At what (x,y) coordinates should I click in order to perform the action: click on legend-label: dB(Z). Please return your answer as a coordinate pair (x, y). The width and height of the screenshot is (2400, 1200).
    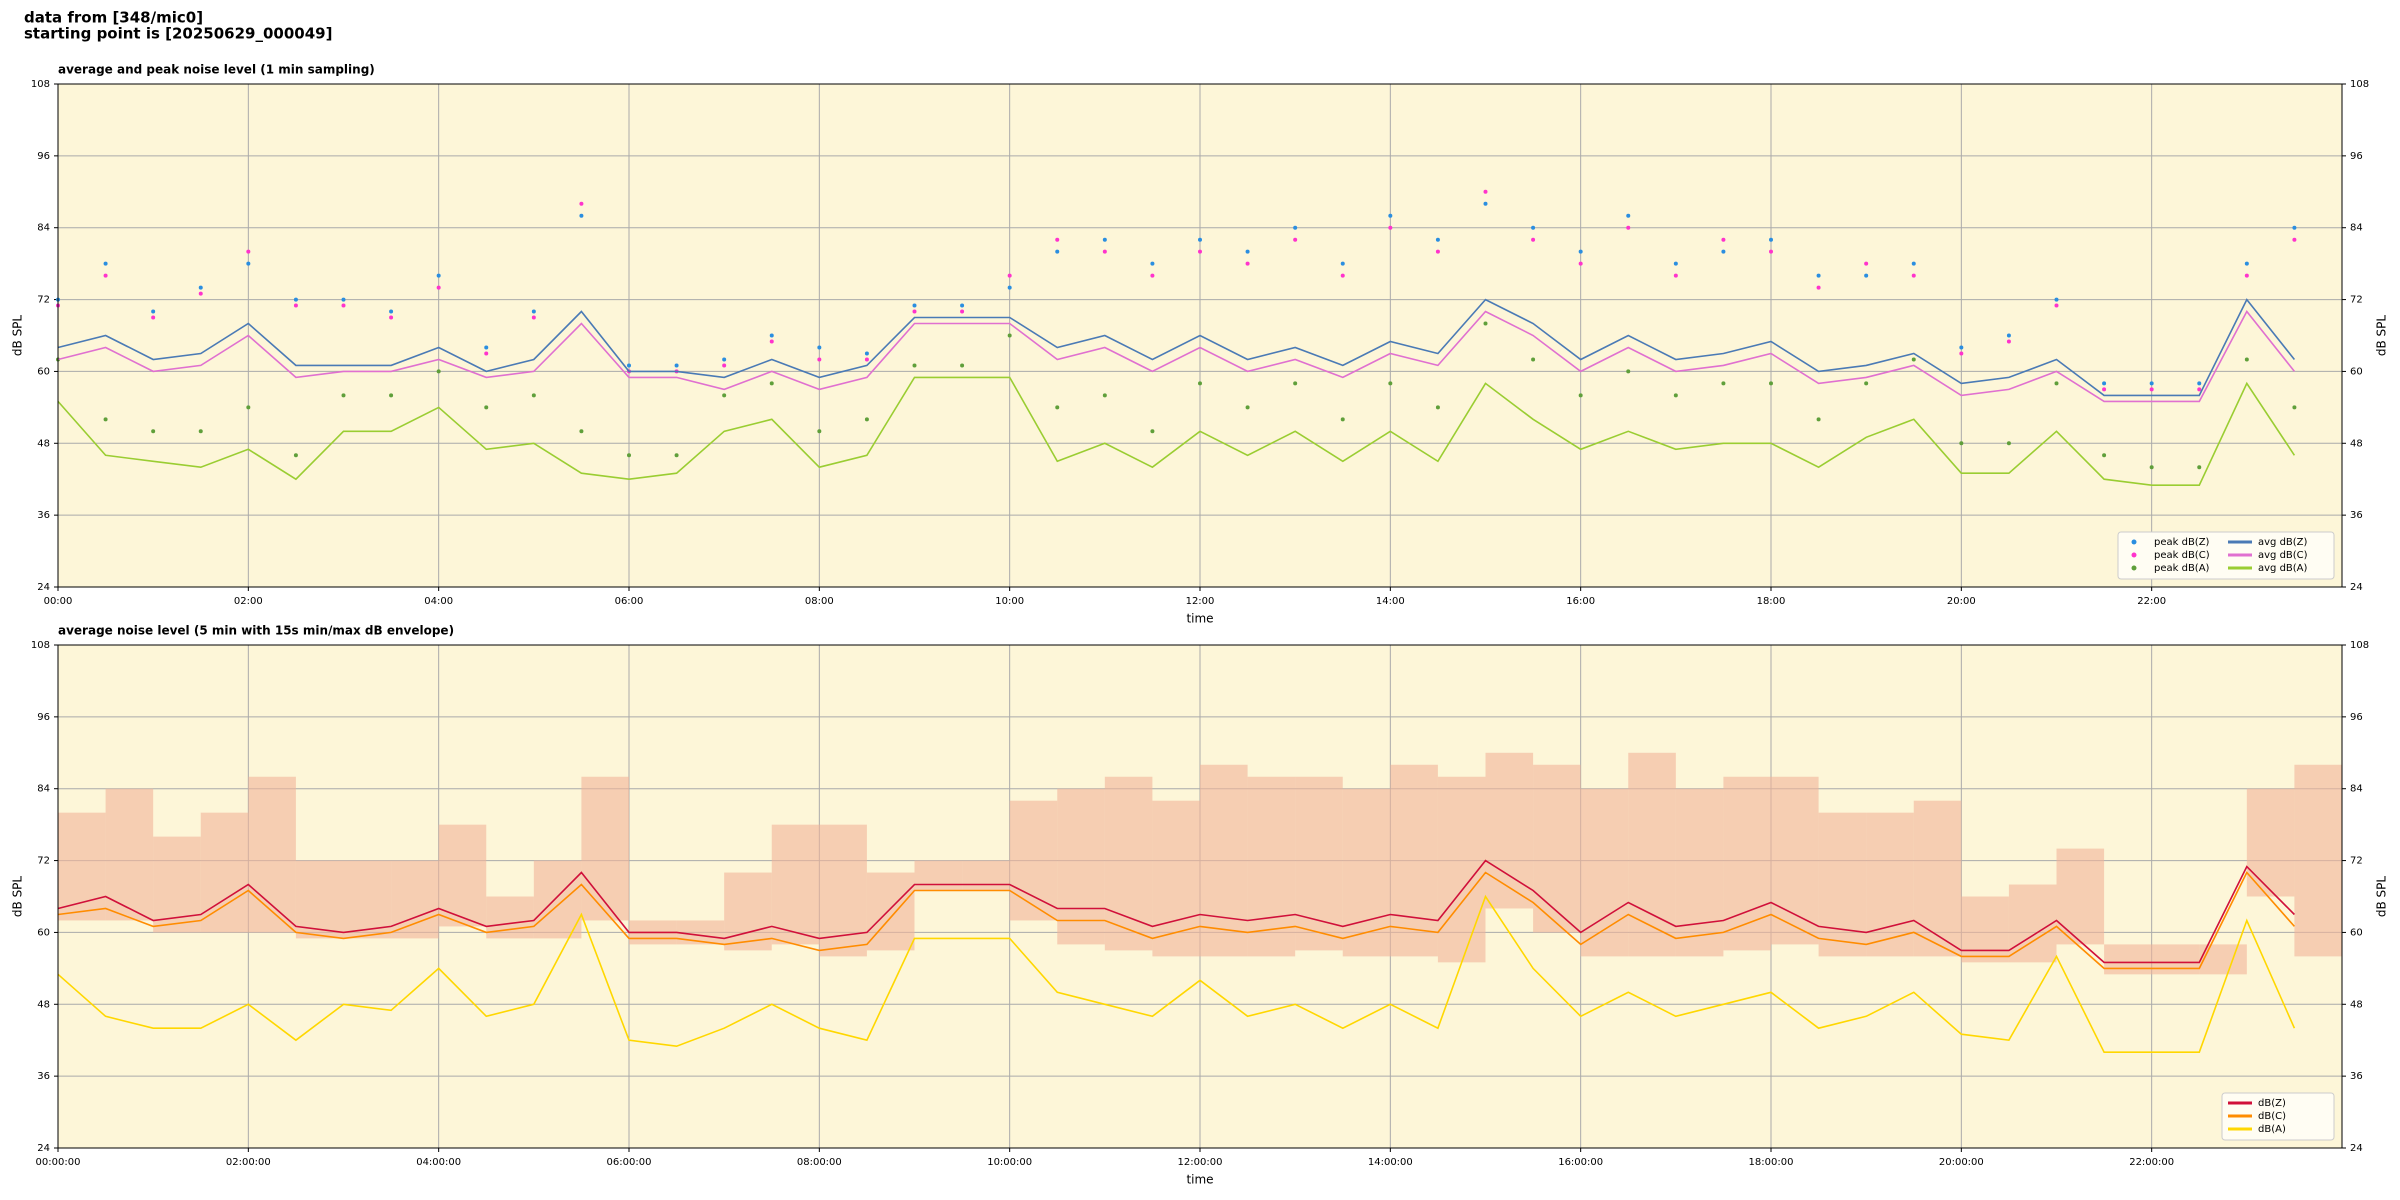
    Looking at the image, I should click on (2272, 1103).